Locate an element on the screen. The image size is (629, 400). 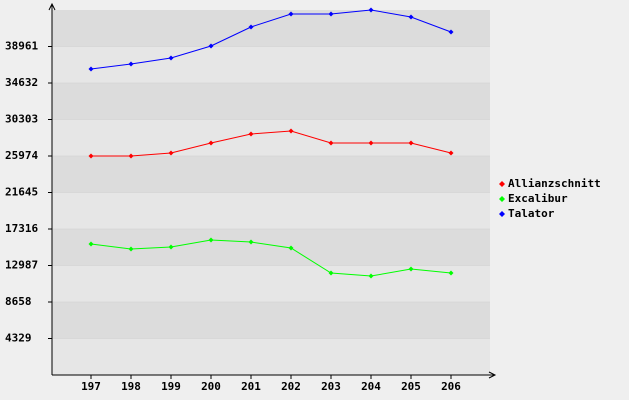
x-tick-label: 204 is located at coordinates (371, 386).